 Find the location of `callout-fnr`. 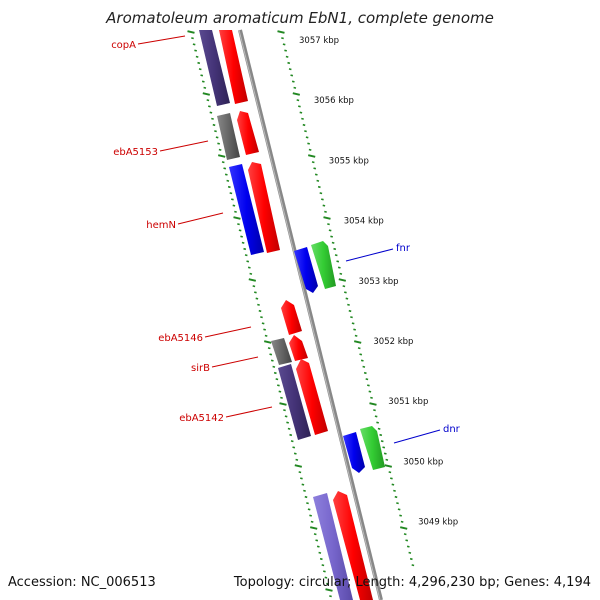

callout-fnr is located at coordinates (369, 255).